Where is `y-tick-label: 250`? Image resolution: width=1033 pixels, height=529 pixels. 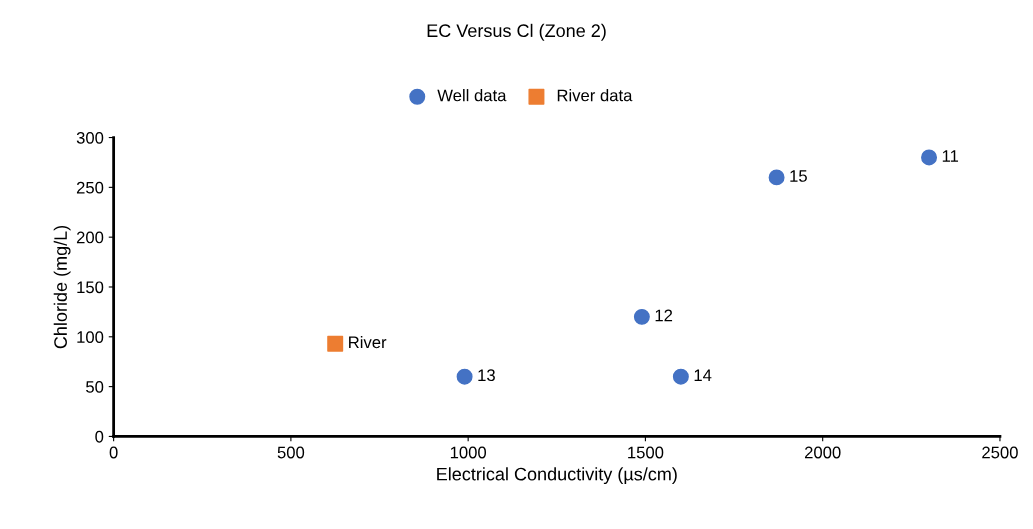 y-tick-label: 250 is located at coordinates (90, 187).